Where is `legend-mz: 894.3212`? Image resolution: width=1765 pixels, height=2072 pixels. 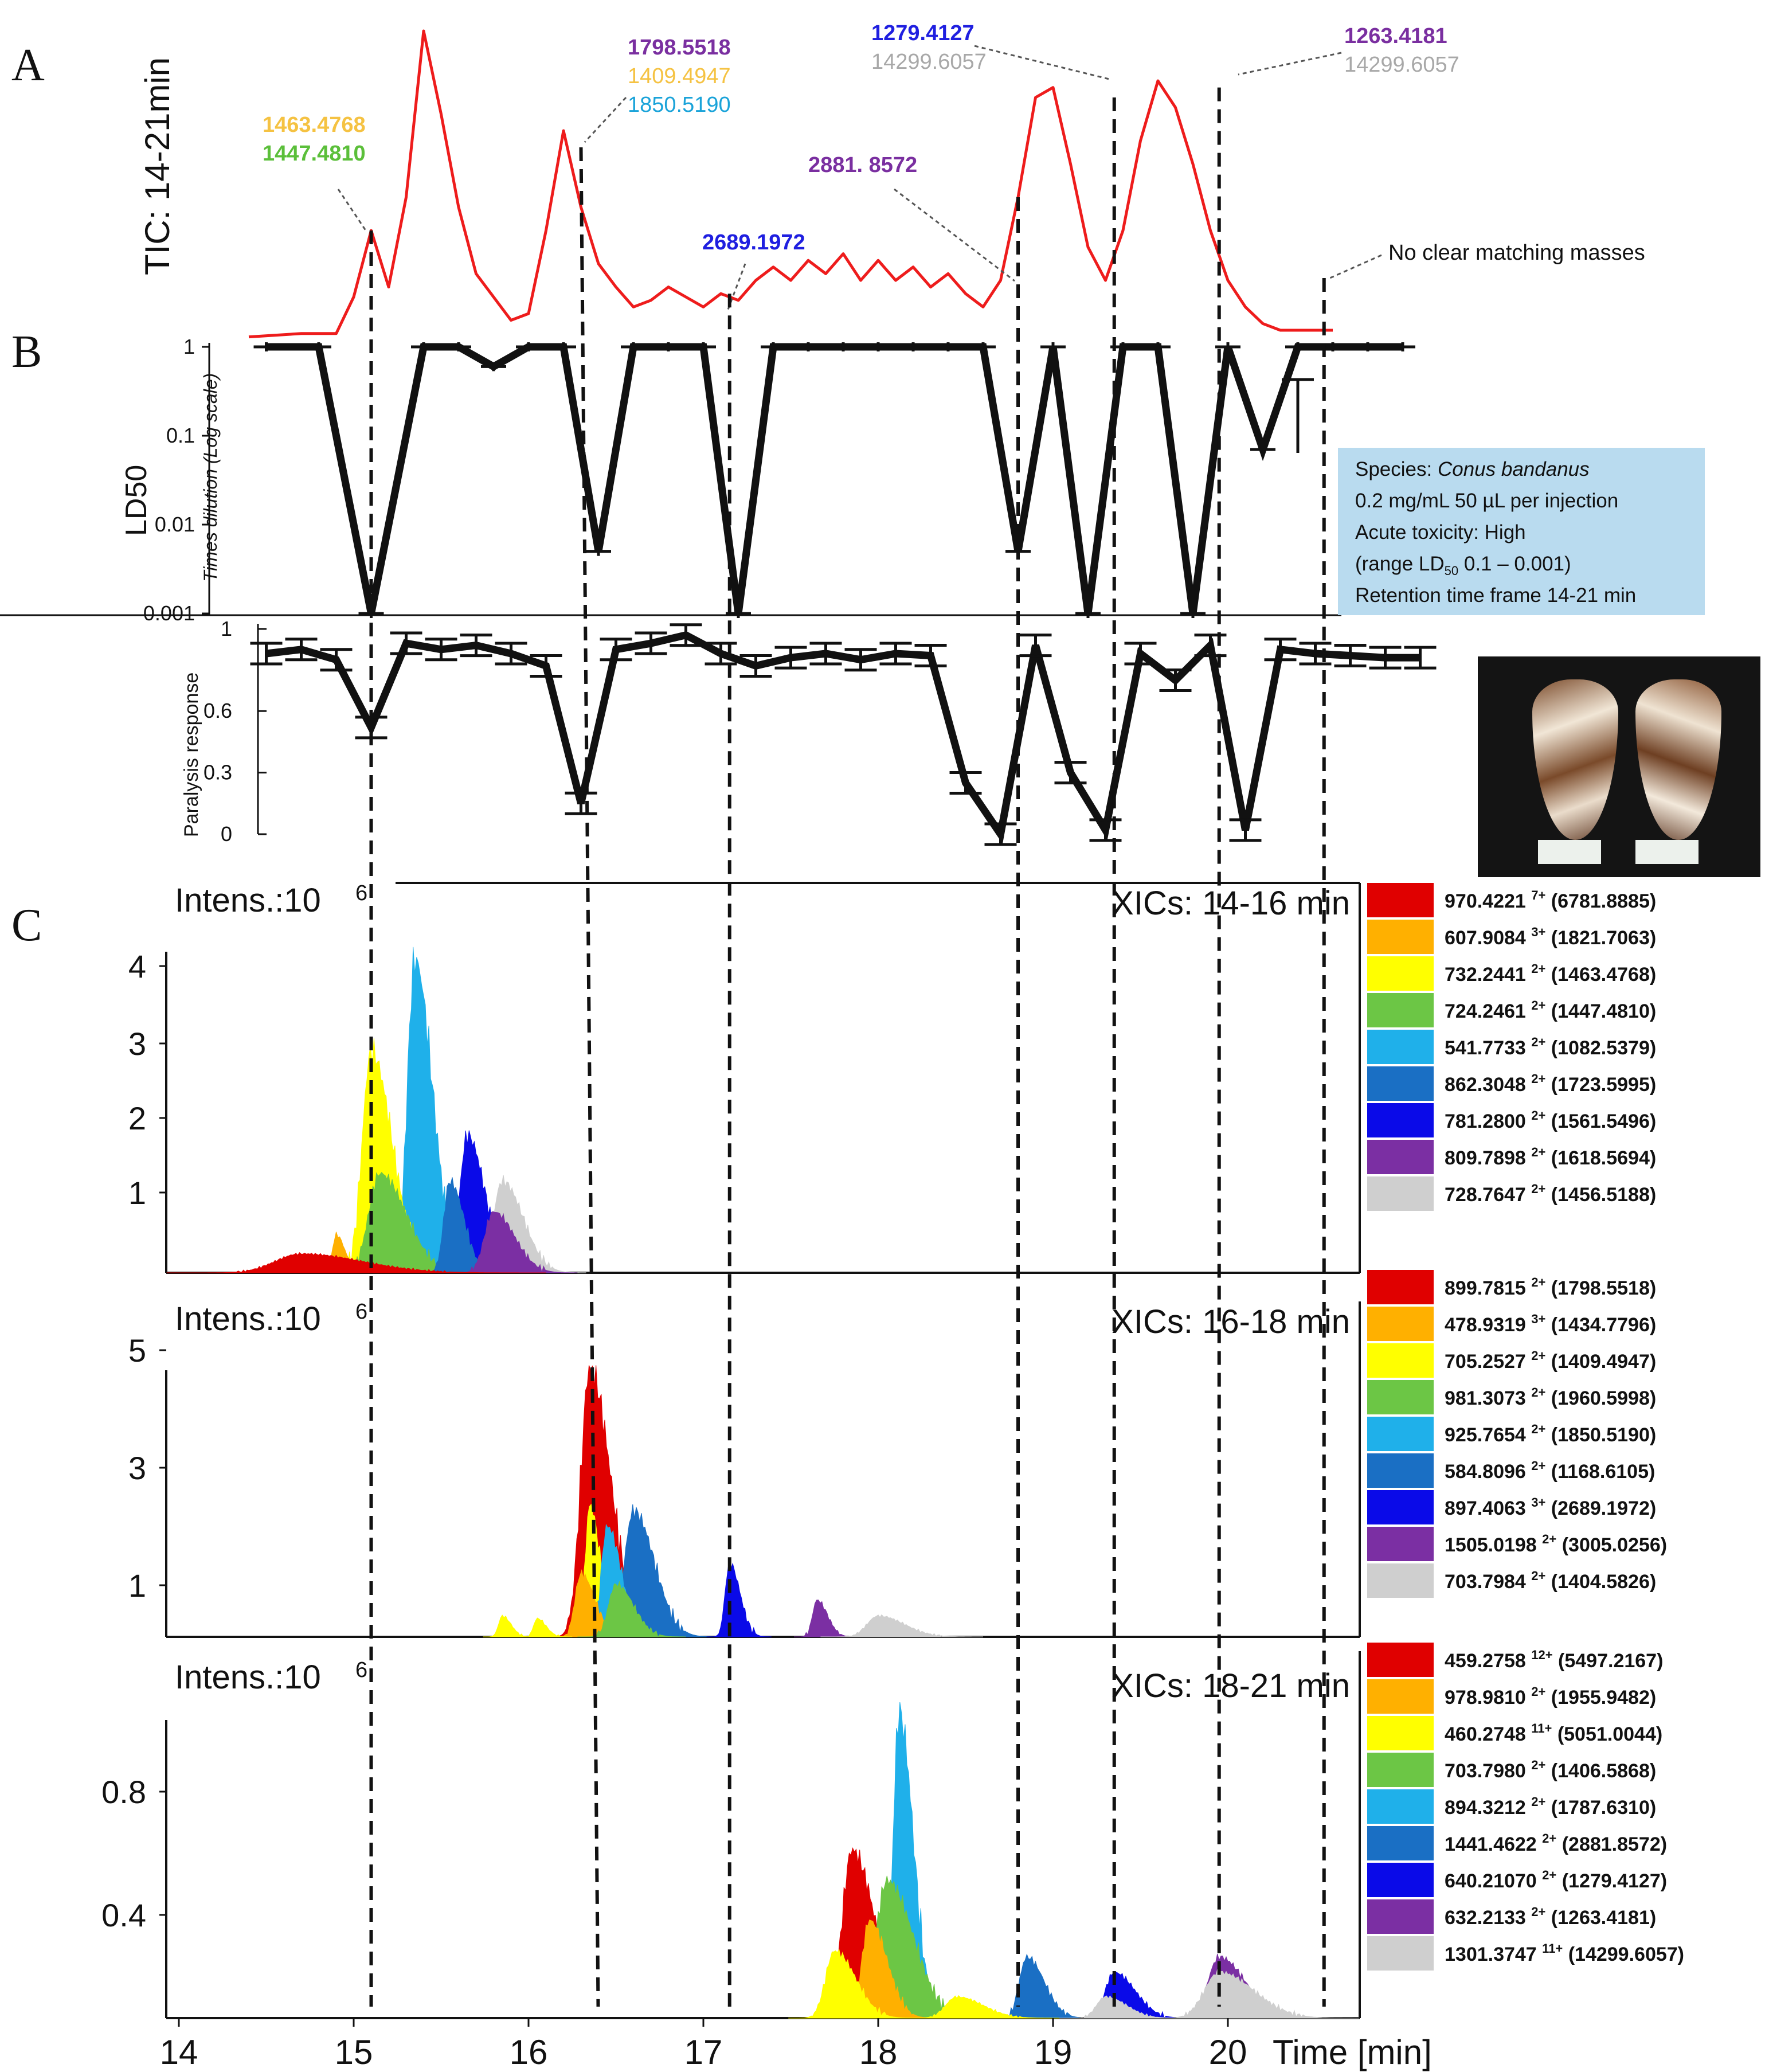
legend-mz: 894.3212 is located at coordinates (1488, 1808).